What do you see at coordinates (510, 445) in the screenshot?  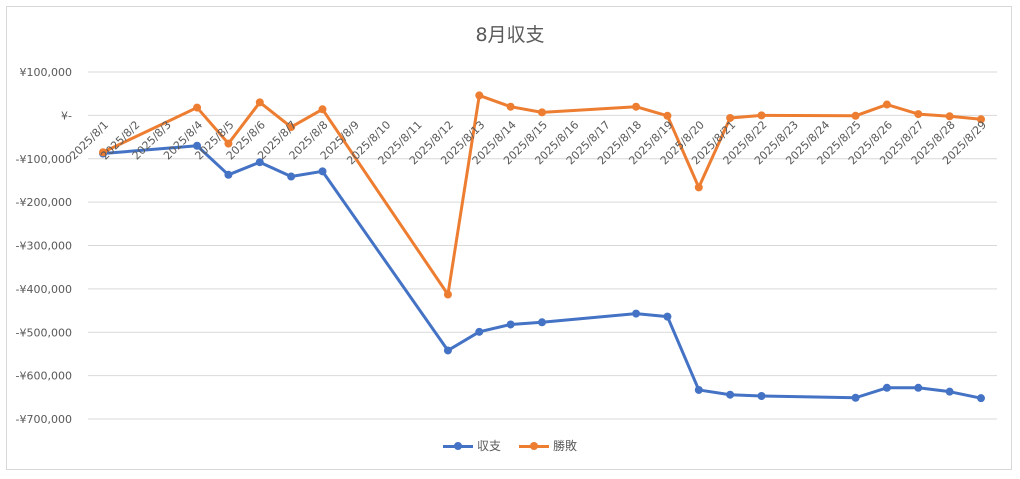 I see `legend: 収支 勝敗` at bounding box center [510, 445].